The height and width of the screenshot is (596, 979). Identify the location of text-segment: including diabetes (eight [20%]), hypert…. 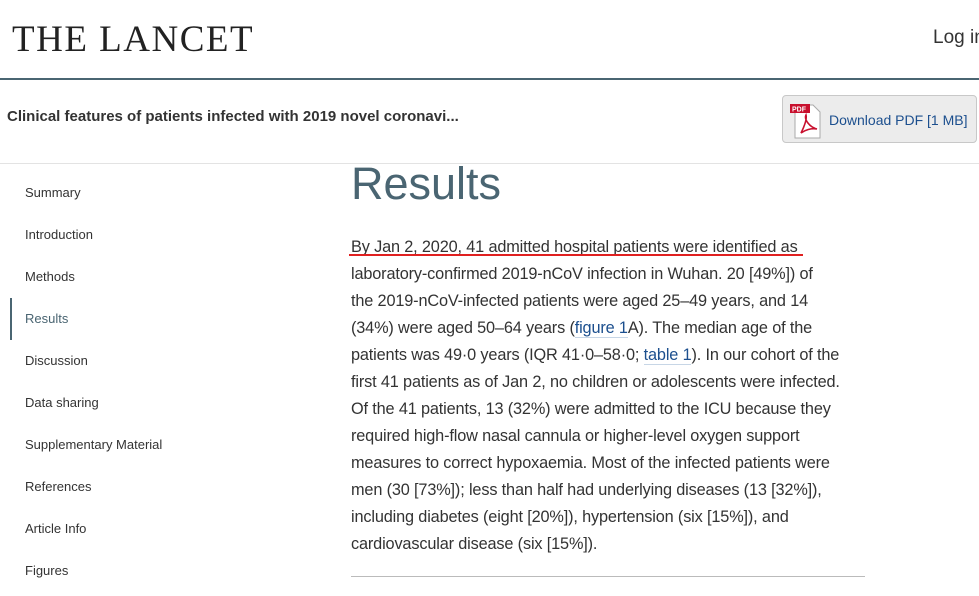
(570, 517).